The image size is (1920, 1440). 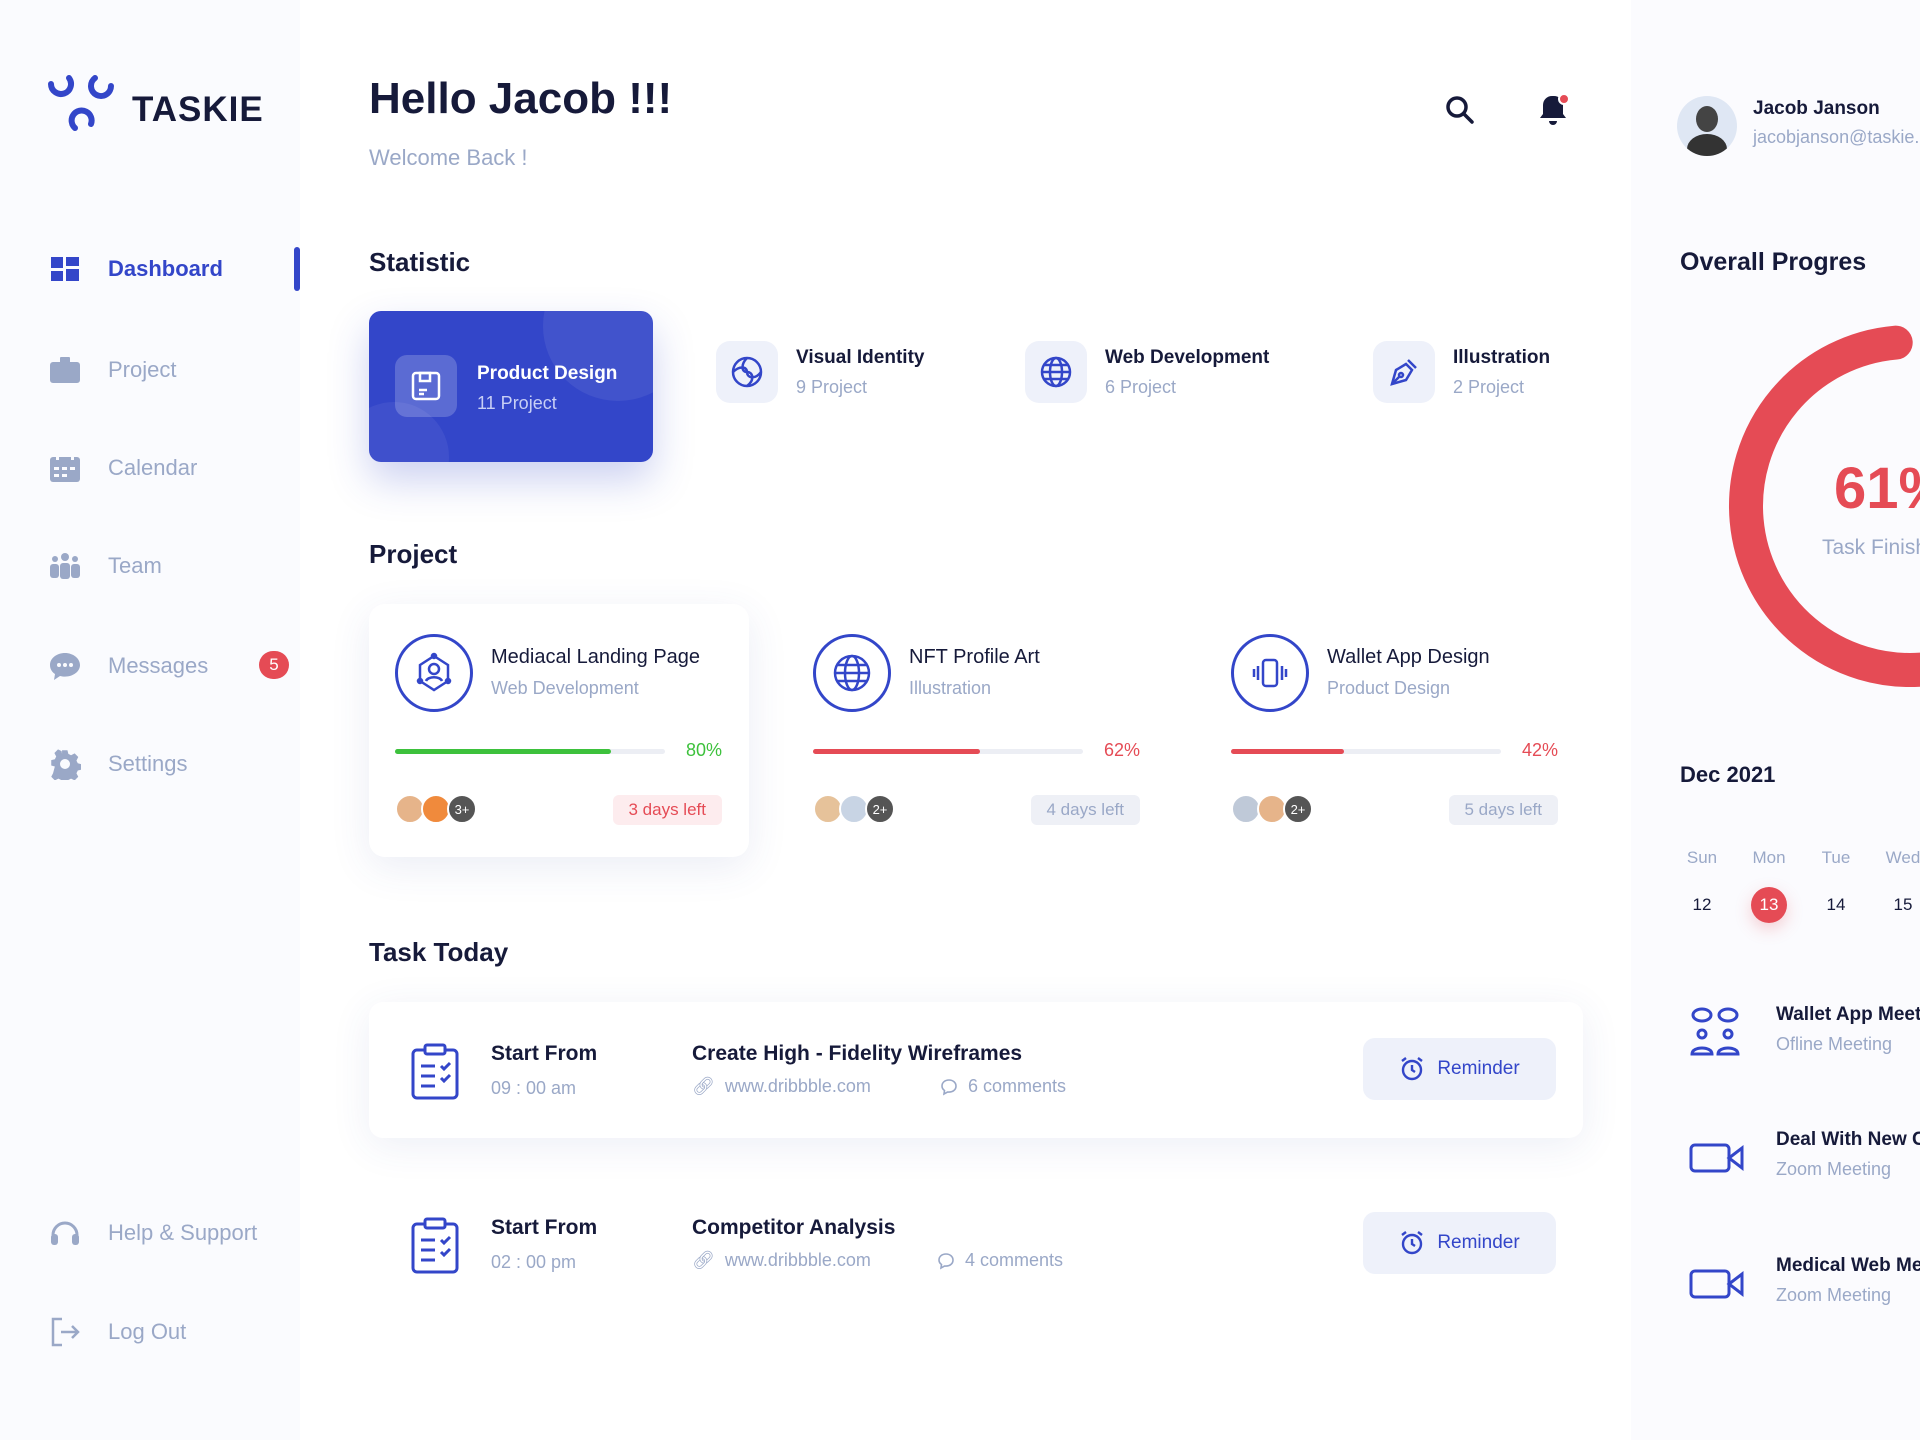 What do you see at coordinates (1270, 673) in the screenshot?
I see `phone-vibrate-icon` at bounding box center [1270, 673].